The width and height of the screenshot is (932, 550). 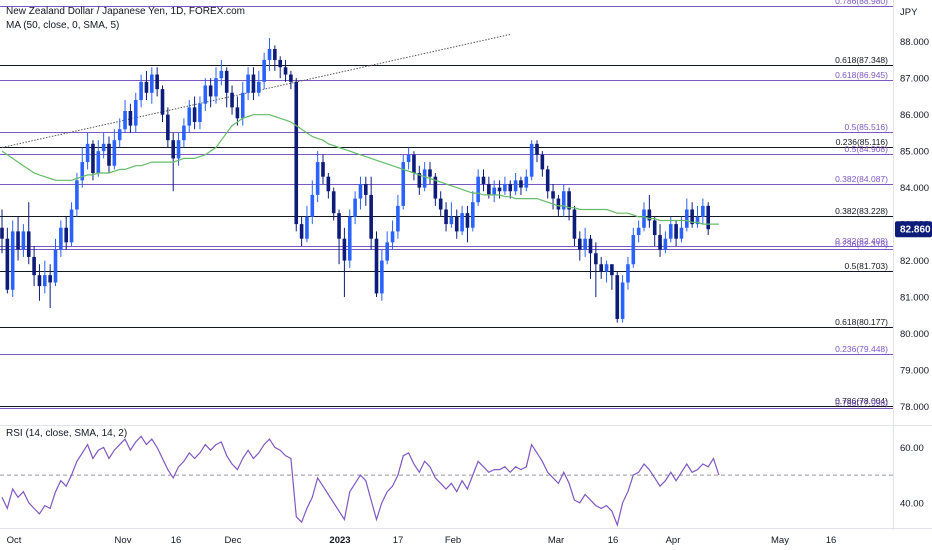 What do you see at coordinates (466, 537) in the screenshot?
I see `time-axis: Oct Nov 16 Dec 2023 17 Feb Mar 16 Apr May 16` at bounding box center [466, 537].